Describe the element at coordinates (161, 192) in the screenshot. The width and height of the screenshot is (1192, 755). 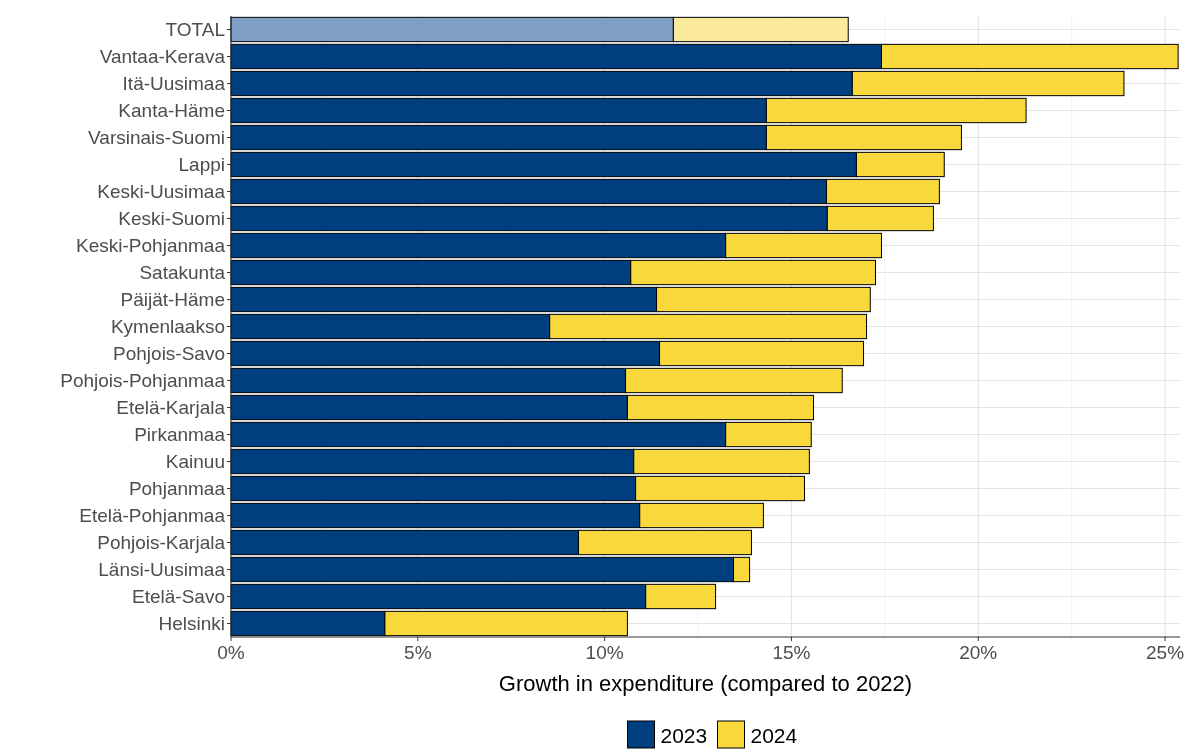
I see `y-tick-label: Keski-Uusimaa` at that location.